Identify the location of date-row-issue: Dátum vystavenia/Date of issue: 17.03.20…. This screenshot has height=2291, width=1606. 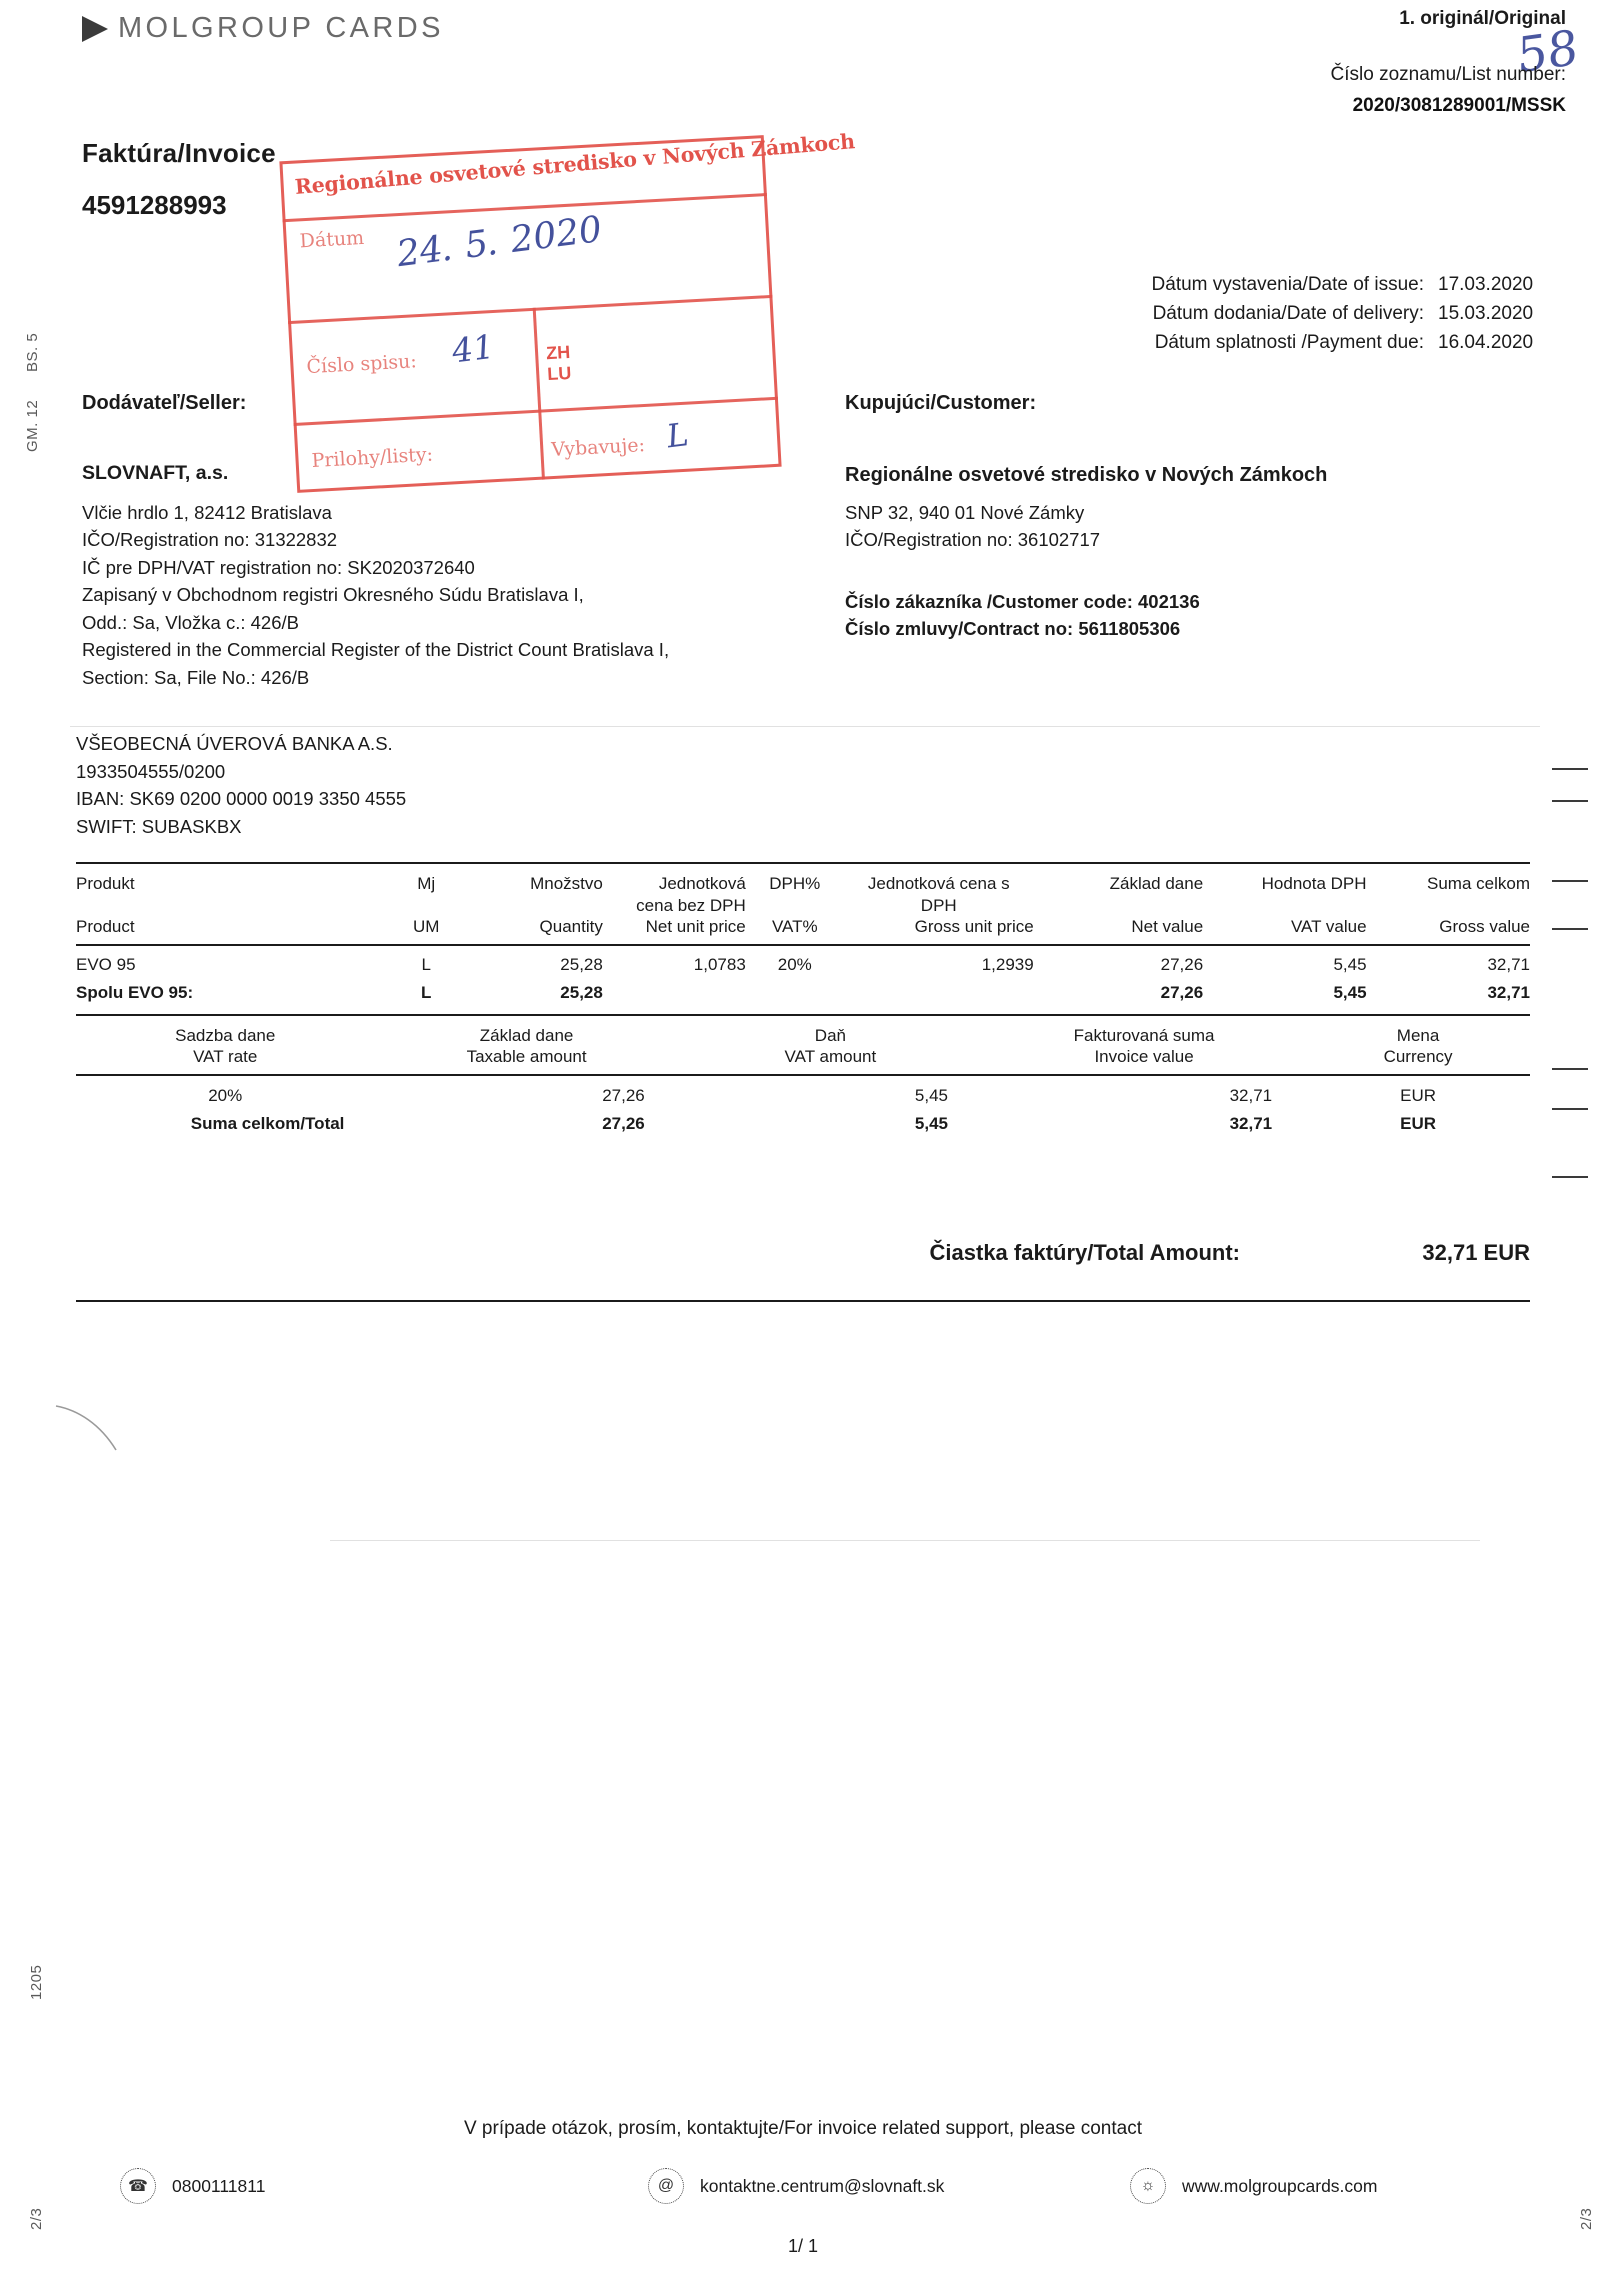
(1359, 284).